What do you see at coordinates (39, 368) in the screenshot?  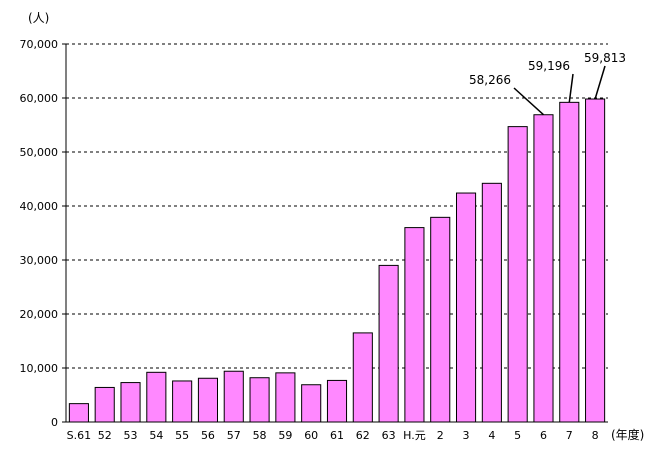 I see `y-tick-label: 10,000` at bounding box center [39, 368].